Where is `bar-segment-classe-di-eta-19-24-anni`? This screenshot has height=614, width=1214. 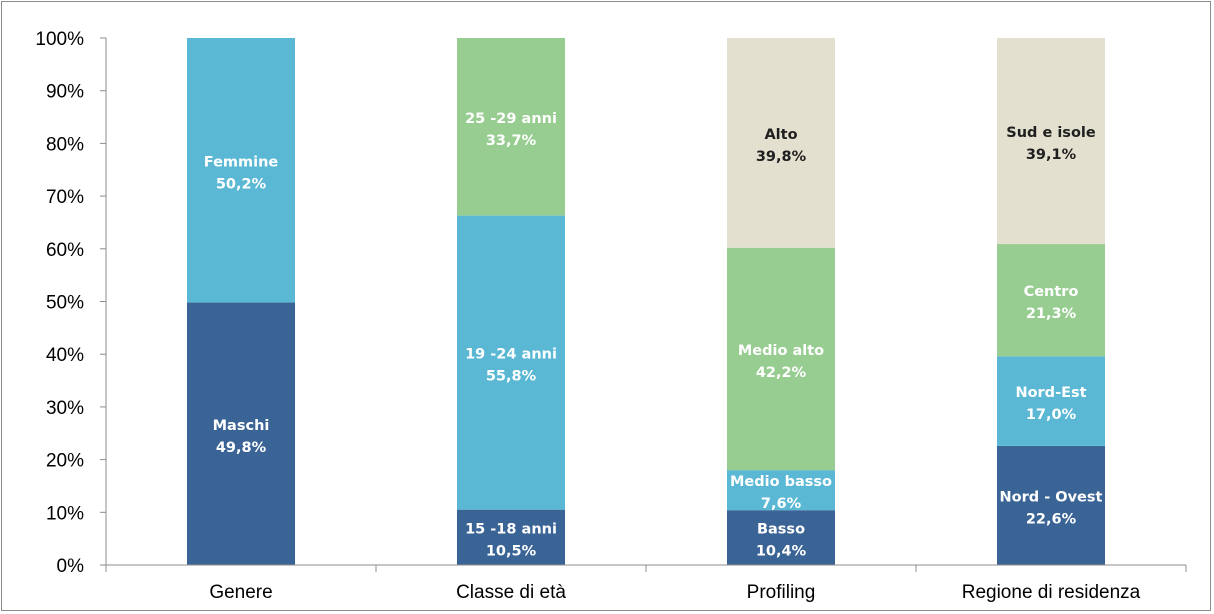 bar-segment-classe-di-eta-19-24-anni is located at coordinates (511, 362).